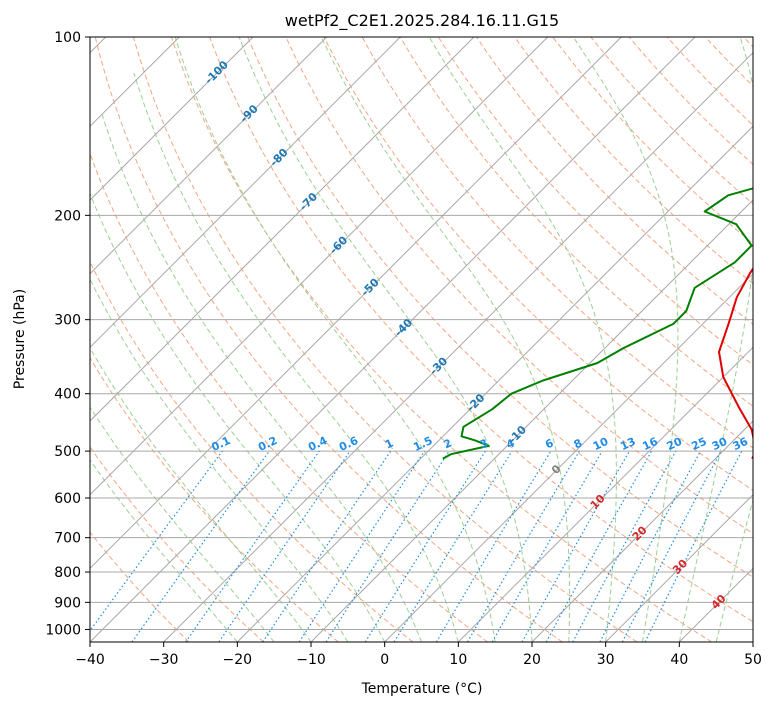 The width and height of the screenshot is (775, 708). What do you see at coordinates (556, 469) in the screenshot?
I see `surface-temp-label: 0` at bounding box center [556, 469].